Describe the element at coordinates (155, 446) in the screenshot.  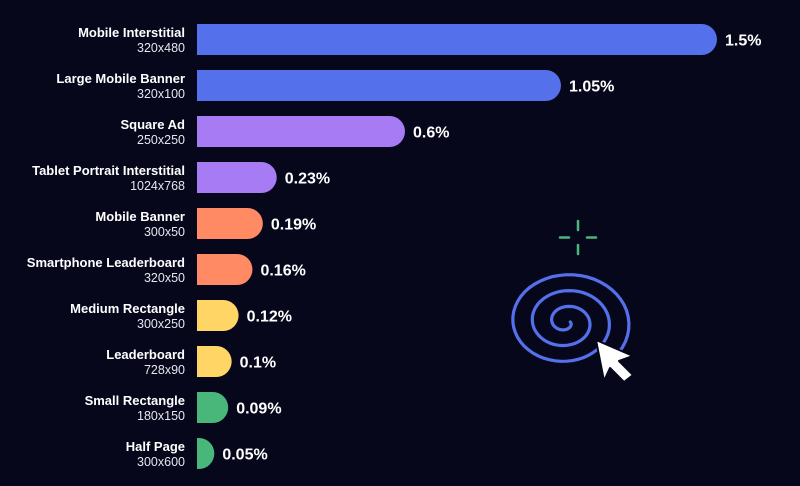
I see `category-label: Half Page` at that location.